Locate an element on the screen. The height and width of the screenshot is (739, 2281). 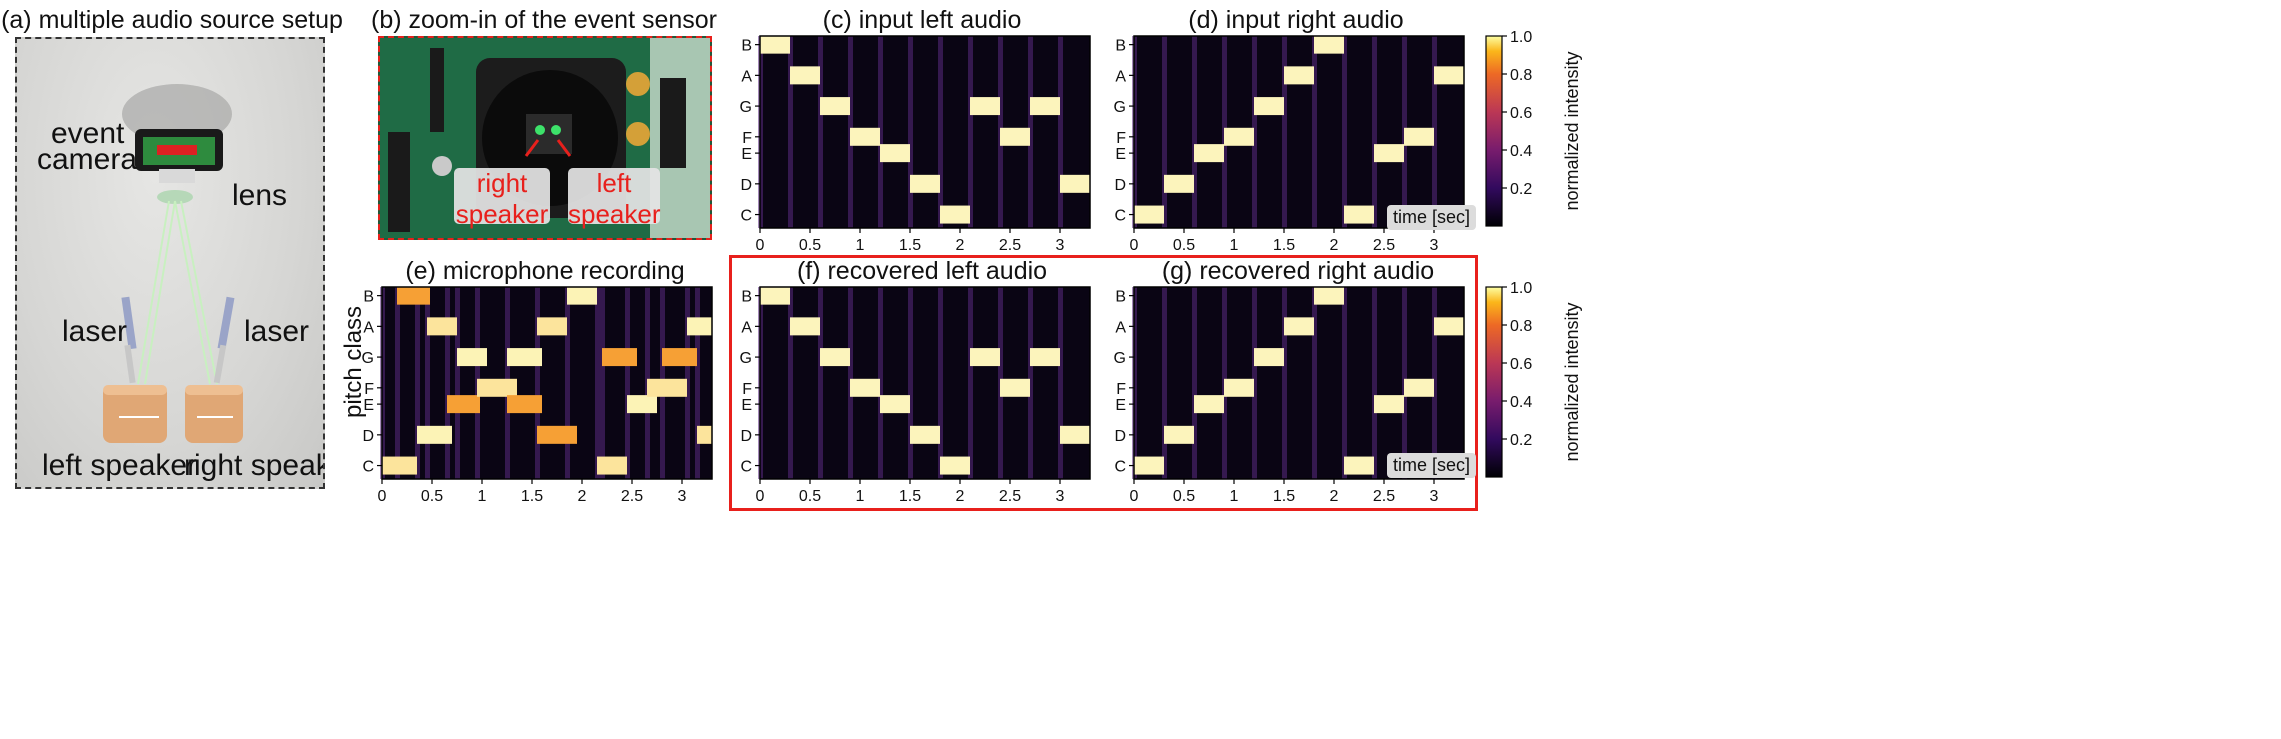
time-badge-g: time [sec] is located at coordinates (1432, 465).